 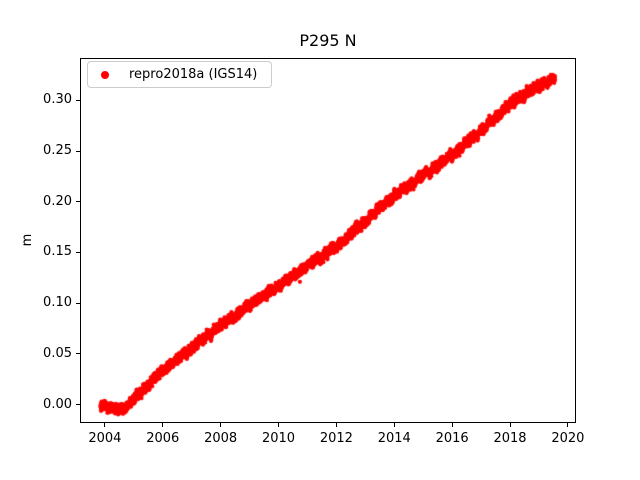 I want to click on y-tick-label: 0.30, so click(x=57, y=100).